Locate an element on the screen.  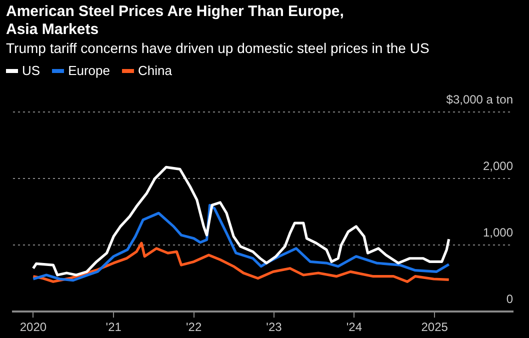
x-tick-label: '24 is located at coordinates (354, 327).